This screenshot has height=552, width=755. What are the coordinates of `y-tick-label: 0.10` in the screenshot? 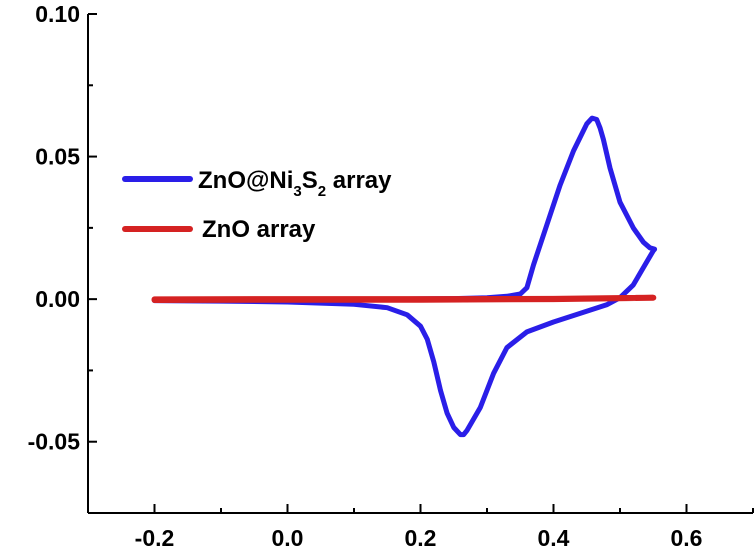 It's located at (57, 14).